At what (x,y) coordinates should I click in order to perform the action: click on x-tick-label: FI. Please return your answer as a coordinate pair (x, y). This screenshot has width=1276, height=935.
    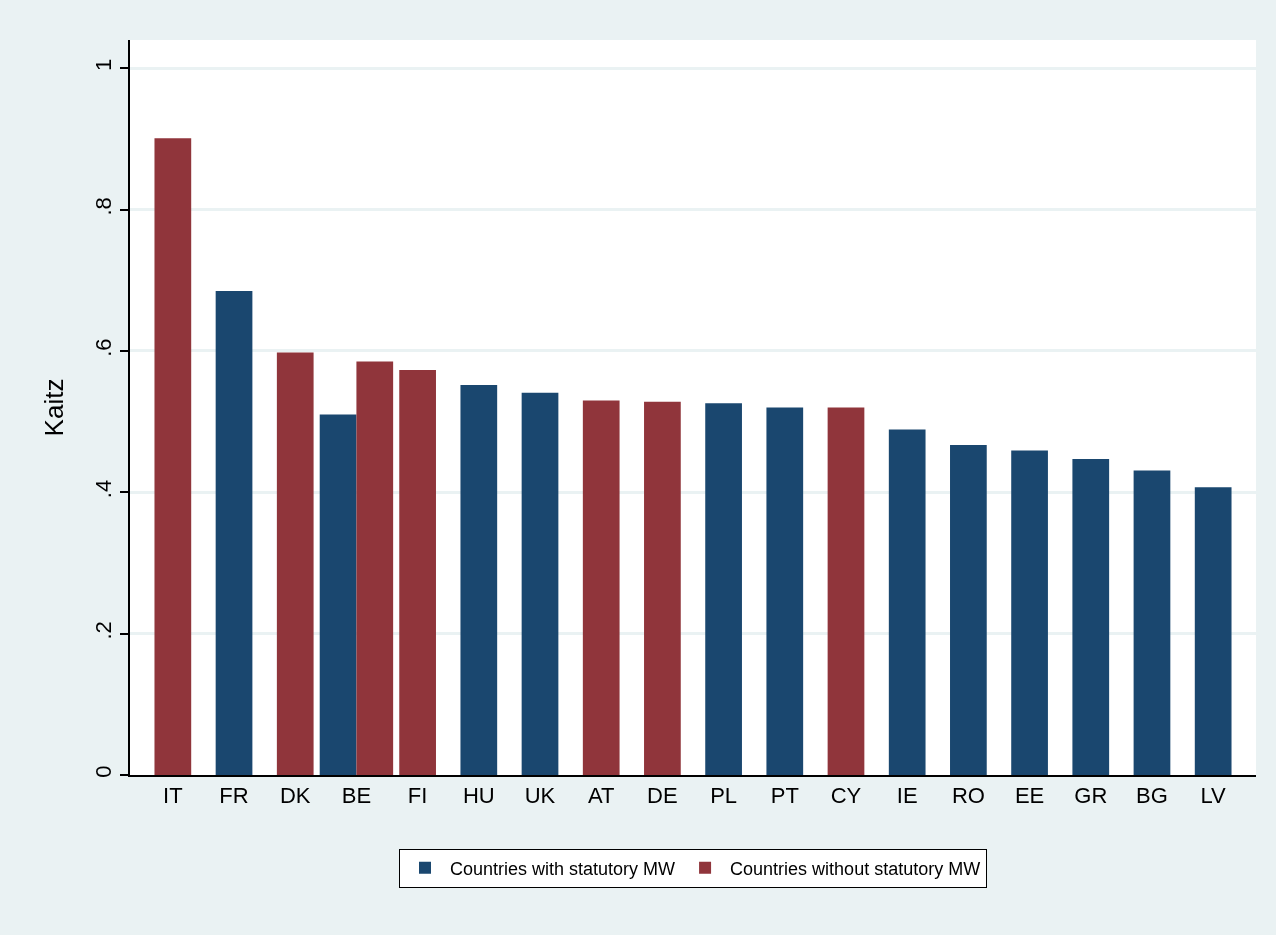
    Looking at the image, I should click on (417, 796).